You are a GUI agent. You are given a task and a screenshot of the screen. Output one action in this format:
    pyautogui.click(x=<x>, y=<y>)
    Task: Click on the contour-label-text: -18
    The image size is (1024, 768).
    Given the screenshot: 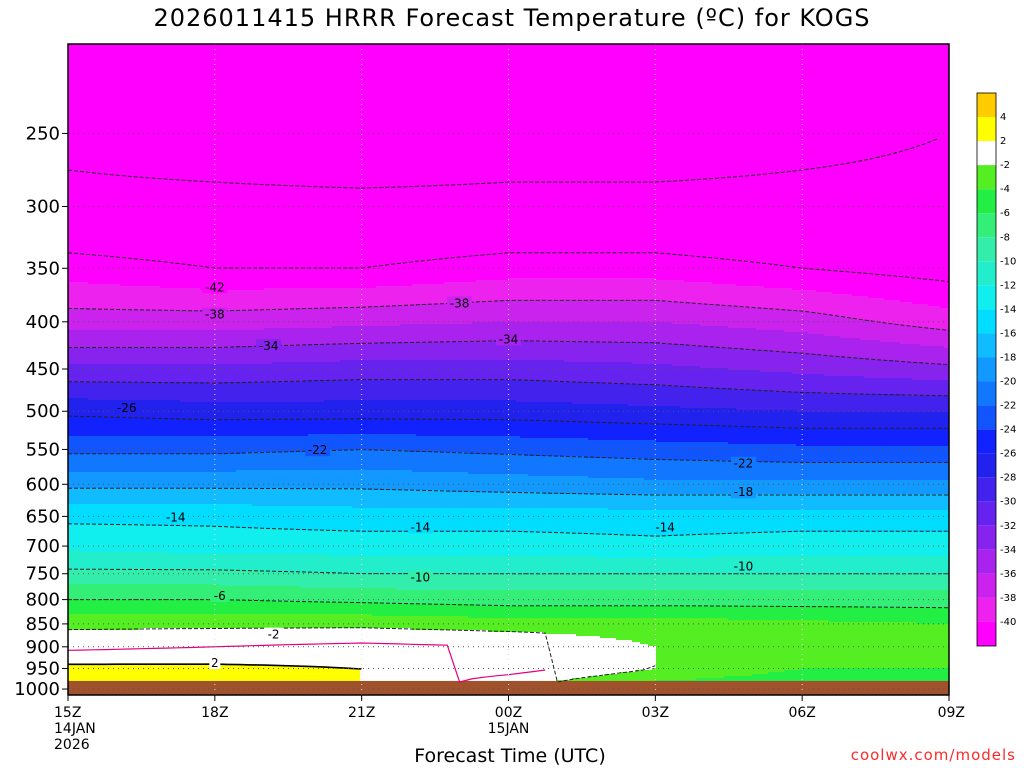 What is the action you would take?
    pyautogui.click(x=744, y=492)
    